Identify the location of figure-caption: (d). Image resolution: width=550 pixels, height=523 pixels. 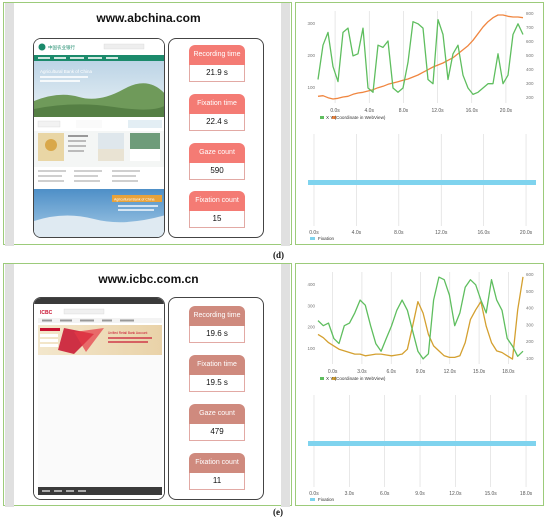
(278, 255).